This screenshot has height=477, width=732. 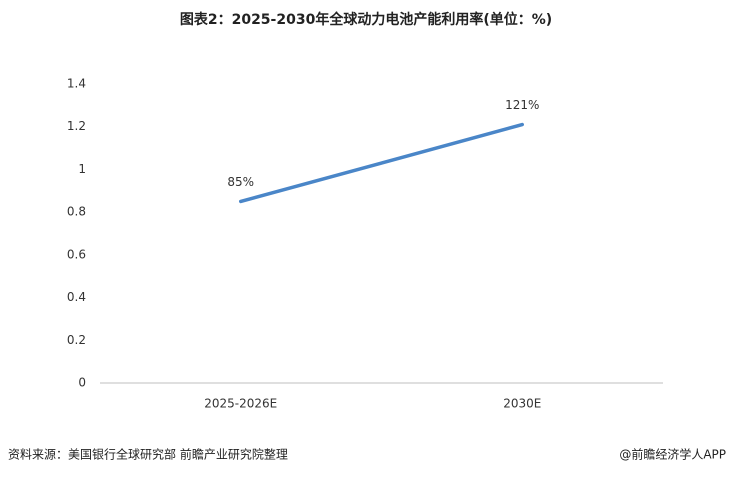 What do you see at coordinates (76, 297) in the screenshot?
I see `y-tick-label: 0.4` at bounding box center [76, 297].